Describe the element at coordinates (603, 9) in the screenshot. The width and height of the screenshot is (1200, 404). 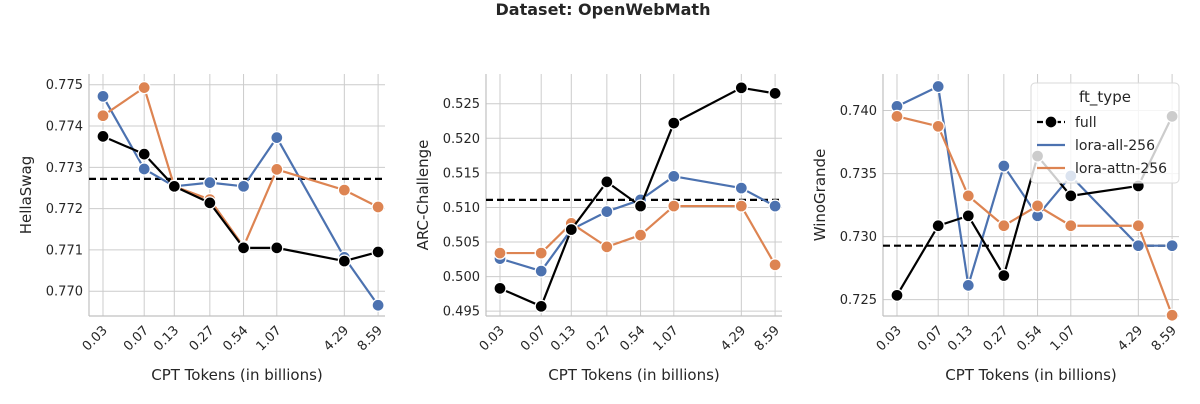
I see `chart-suptitle: Dataset: OpenWebMath` at that location.